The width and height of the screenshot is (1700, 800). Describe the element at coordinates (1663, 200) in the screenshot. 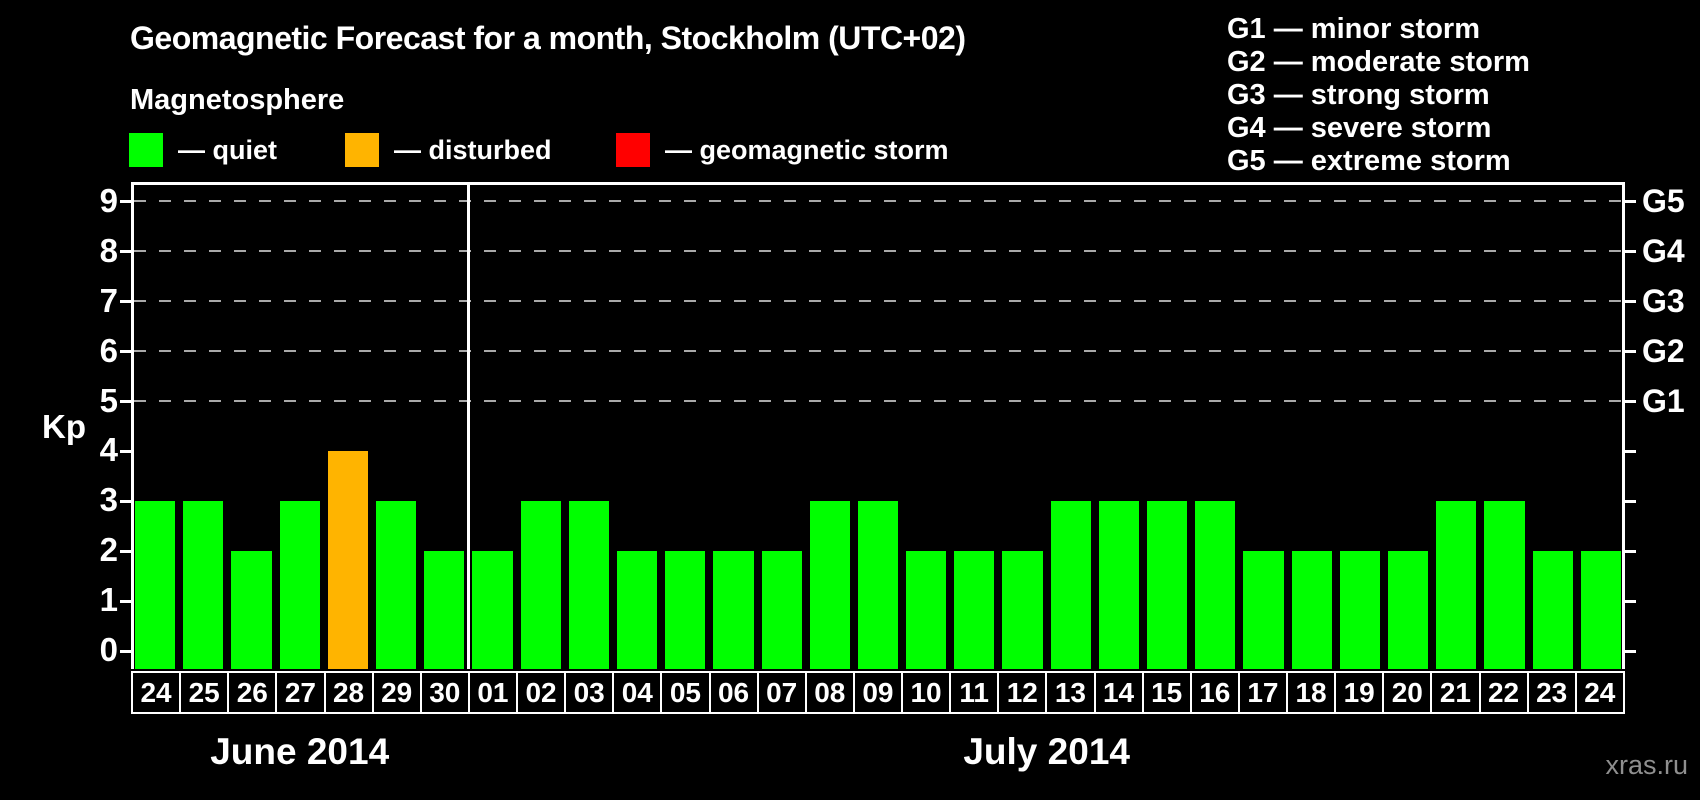

I see `g-scale-label-g5: G5` at that location.